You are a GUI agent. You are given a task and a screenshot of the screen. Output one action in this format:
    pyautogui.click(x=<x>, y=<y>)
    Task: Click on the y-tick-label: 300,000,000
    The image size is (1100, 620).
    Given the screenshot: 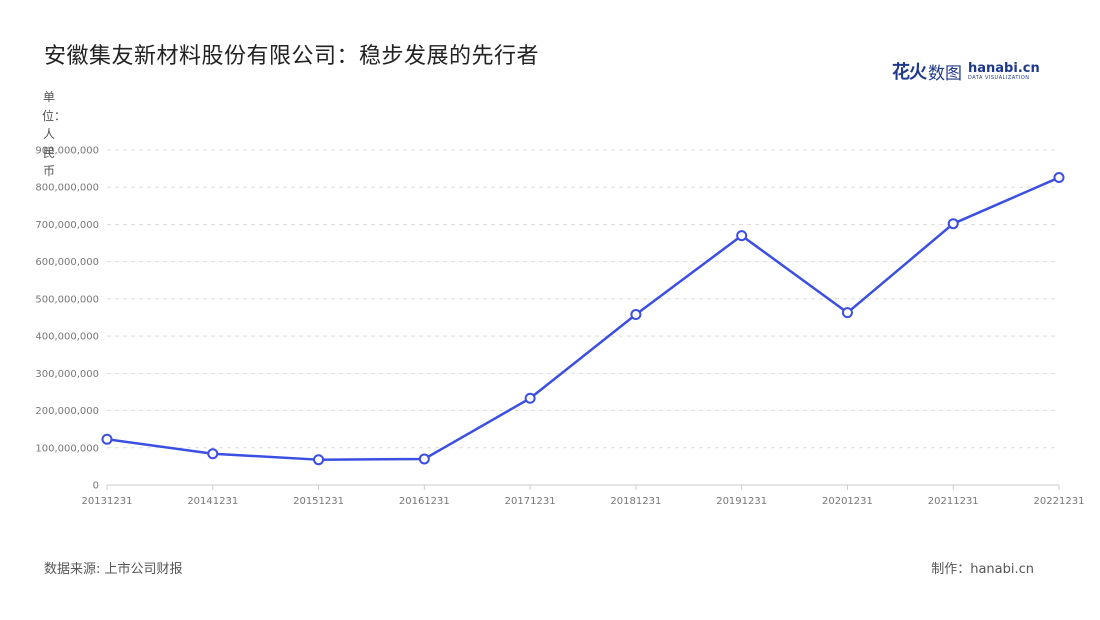 What is the action you would take?
    pyautogui.click(x=67, y=374)
    